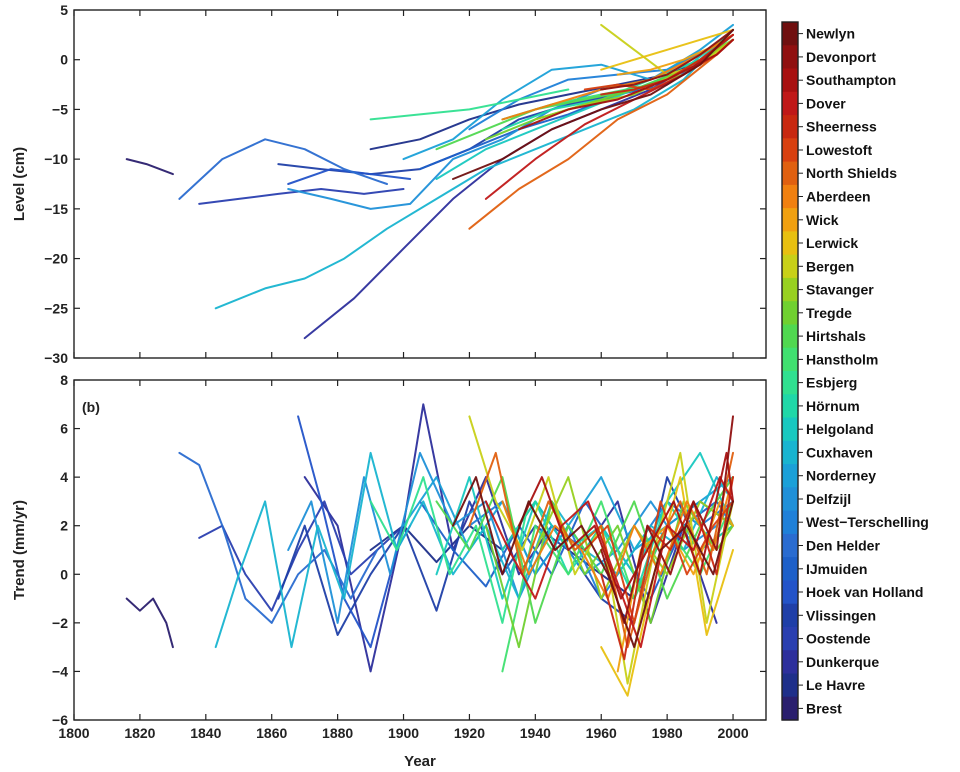  Describe the element at coordinates (842, 662) in the screenshot. I see `legend-station-label: Dunkerque` at that location.